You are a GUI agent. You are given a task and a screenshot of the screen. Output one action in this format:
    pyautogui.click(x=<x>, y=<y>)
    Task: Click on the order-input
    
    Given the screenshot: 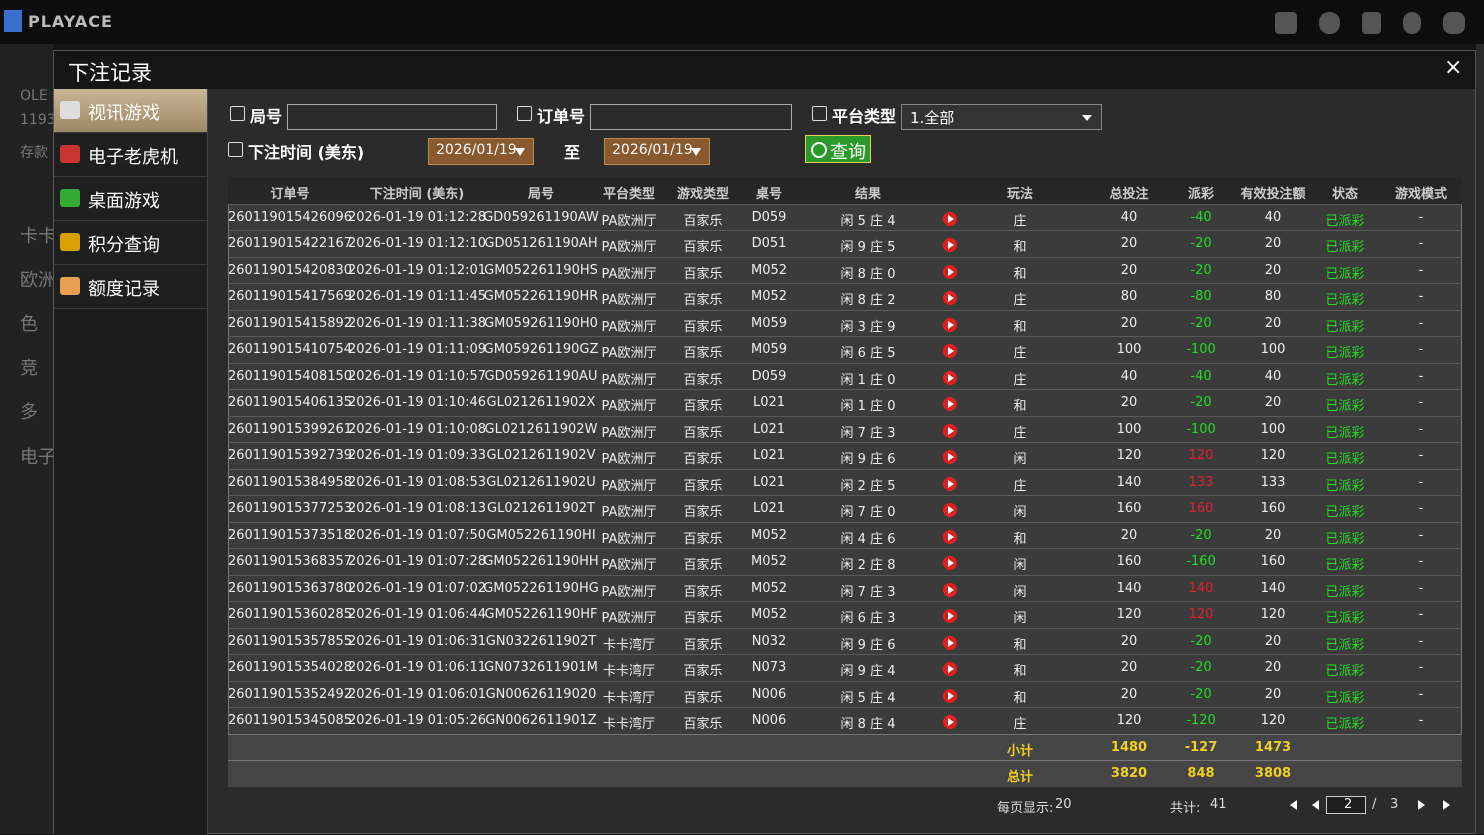 What is the action you would take?
    pyautogui.click(x=691, y=117)
    